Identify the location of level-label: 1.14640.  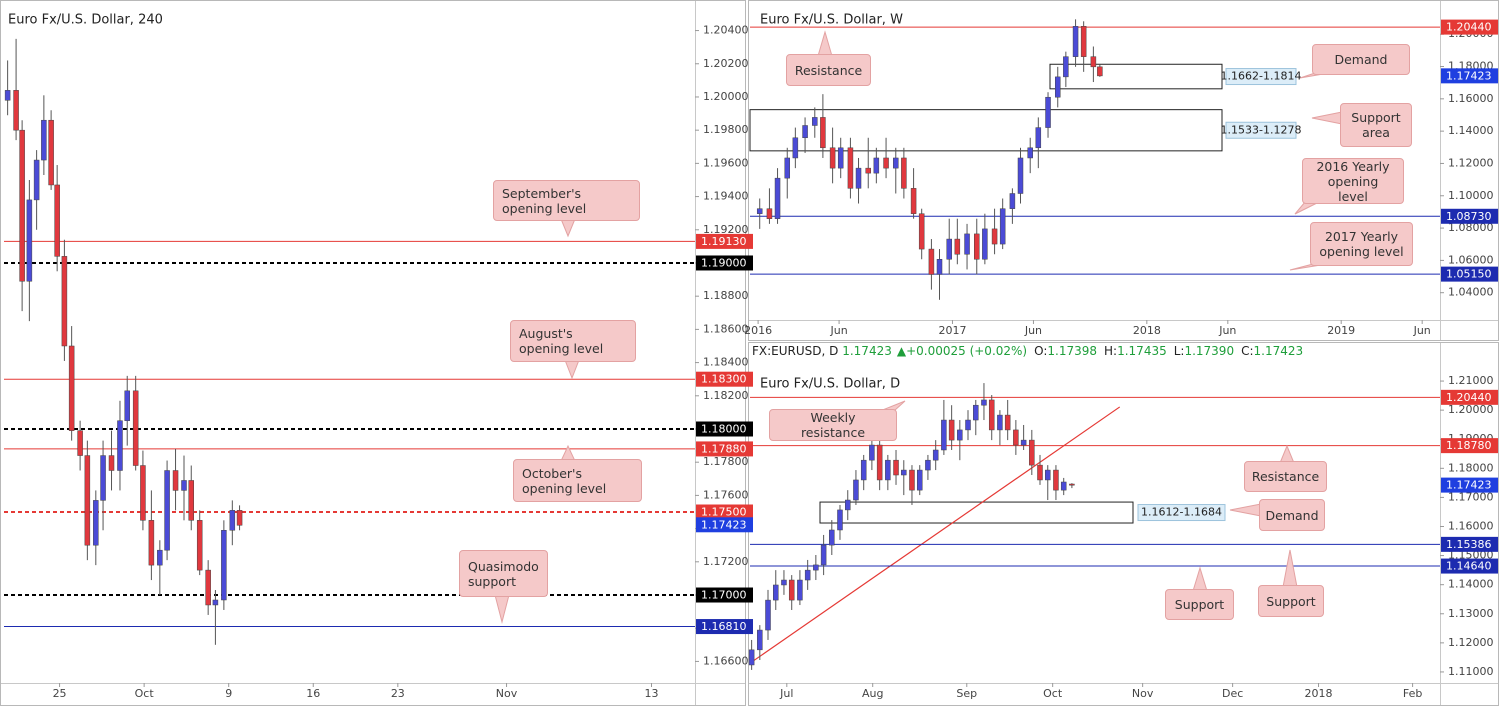
(1469, 566).